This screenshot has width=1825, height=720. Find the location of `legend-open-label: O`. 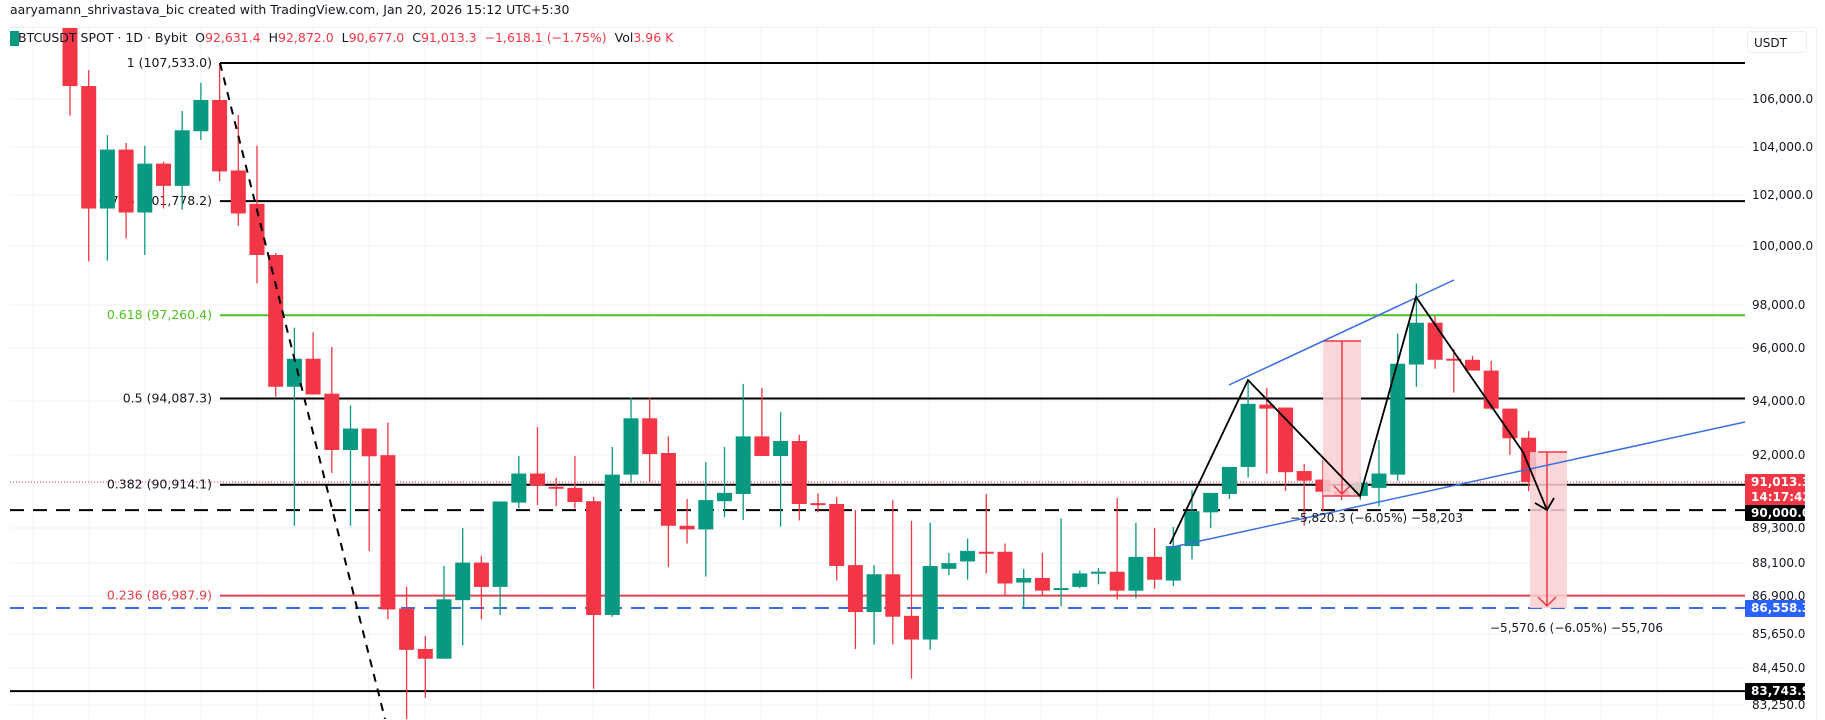

legend-open-label: O is located at coordinates (200, 37).